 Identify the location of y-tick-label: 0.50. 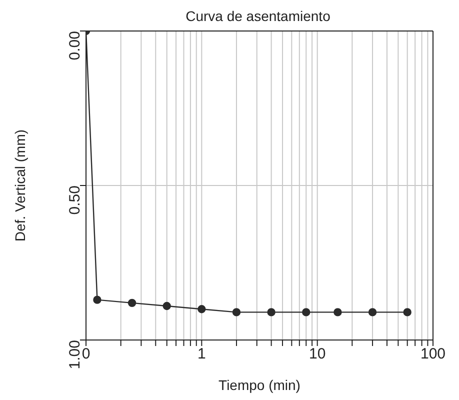
(75, 200).